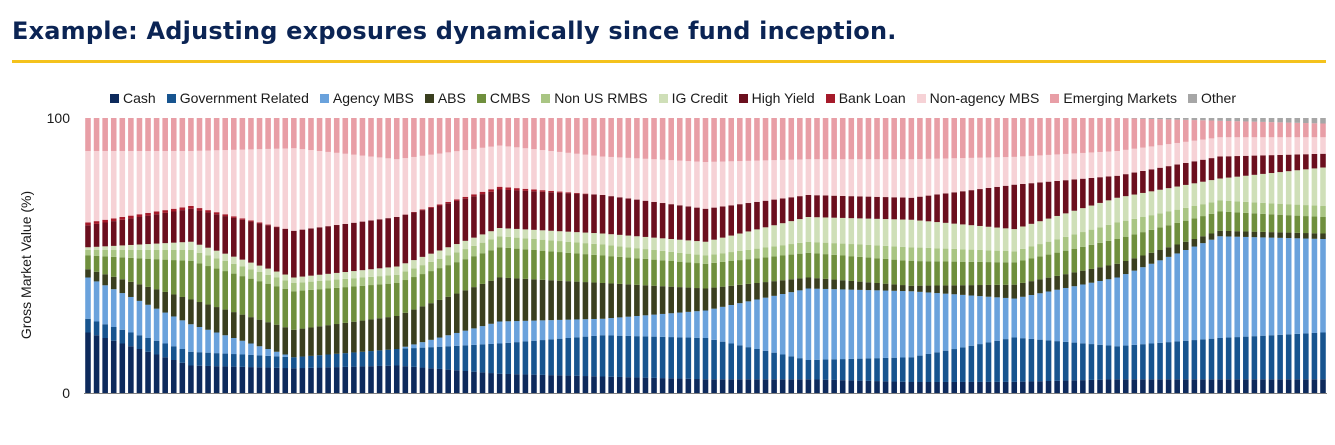 The width and height of the screenshot is (1335, 445). What do you see at coordinates (663, 98) in the screenshot?
I see `legend-swatch` at bounding box center [663, 98].